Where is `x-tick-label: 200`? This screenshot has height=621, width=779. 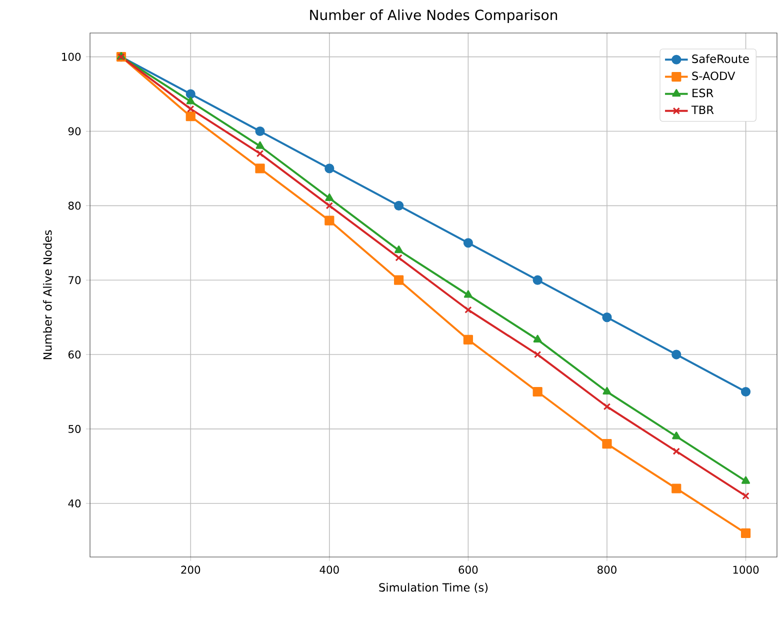 x-tick-label: 200 is located at coordinates (190, 570).